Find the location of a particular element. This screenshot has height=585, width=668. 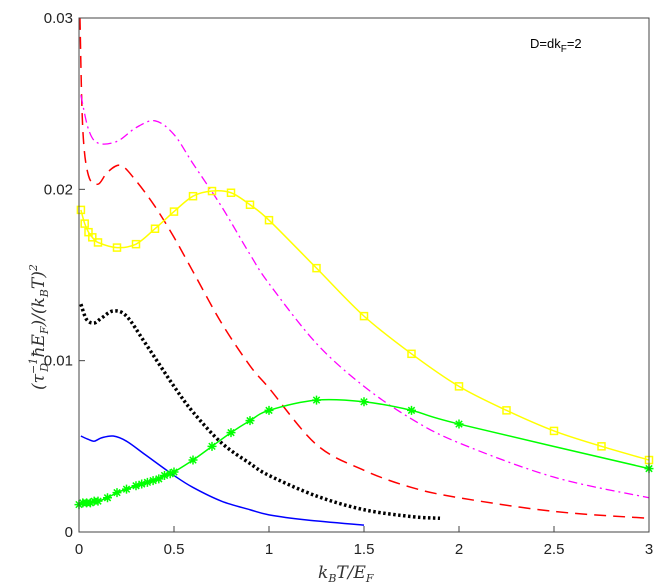

x-tick-label: 2.5 is located at coordinates (554, 549).